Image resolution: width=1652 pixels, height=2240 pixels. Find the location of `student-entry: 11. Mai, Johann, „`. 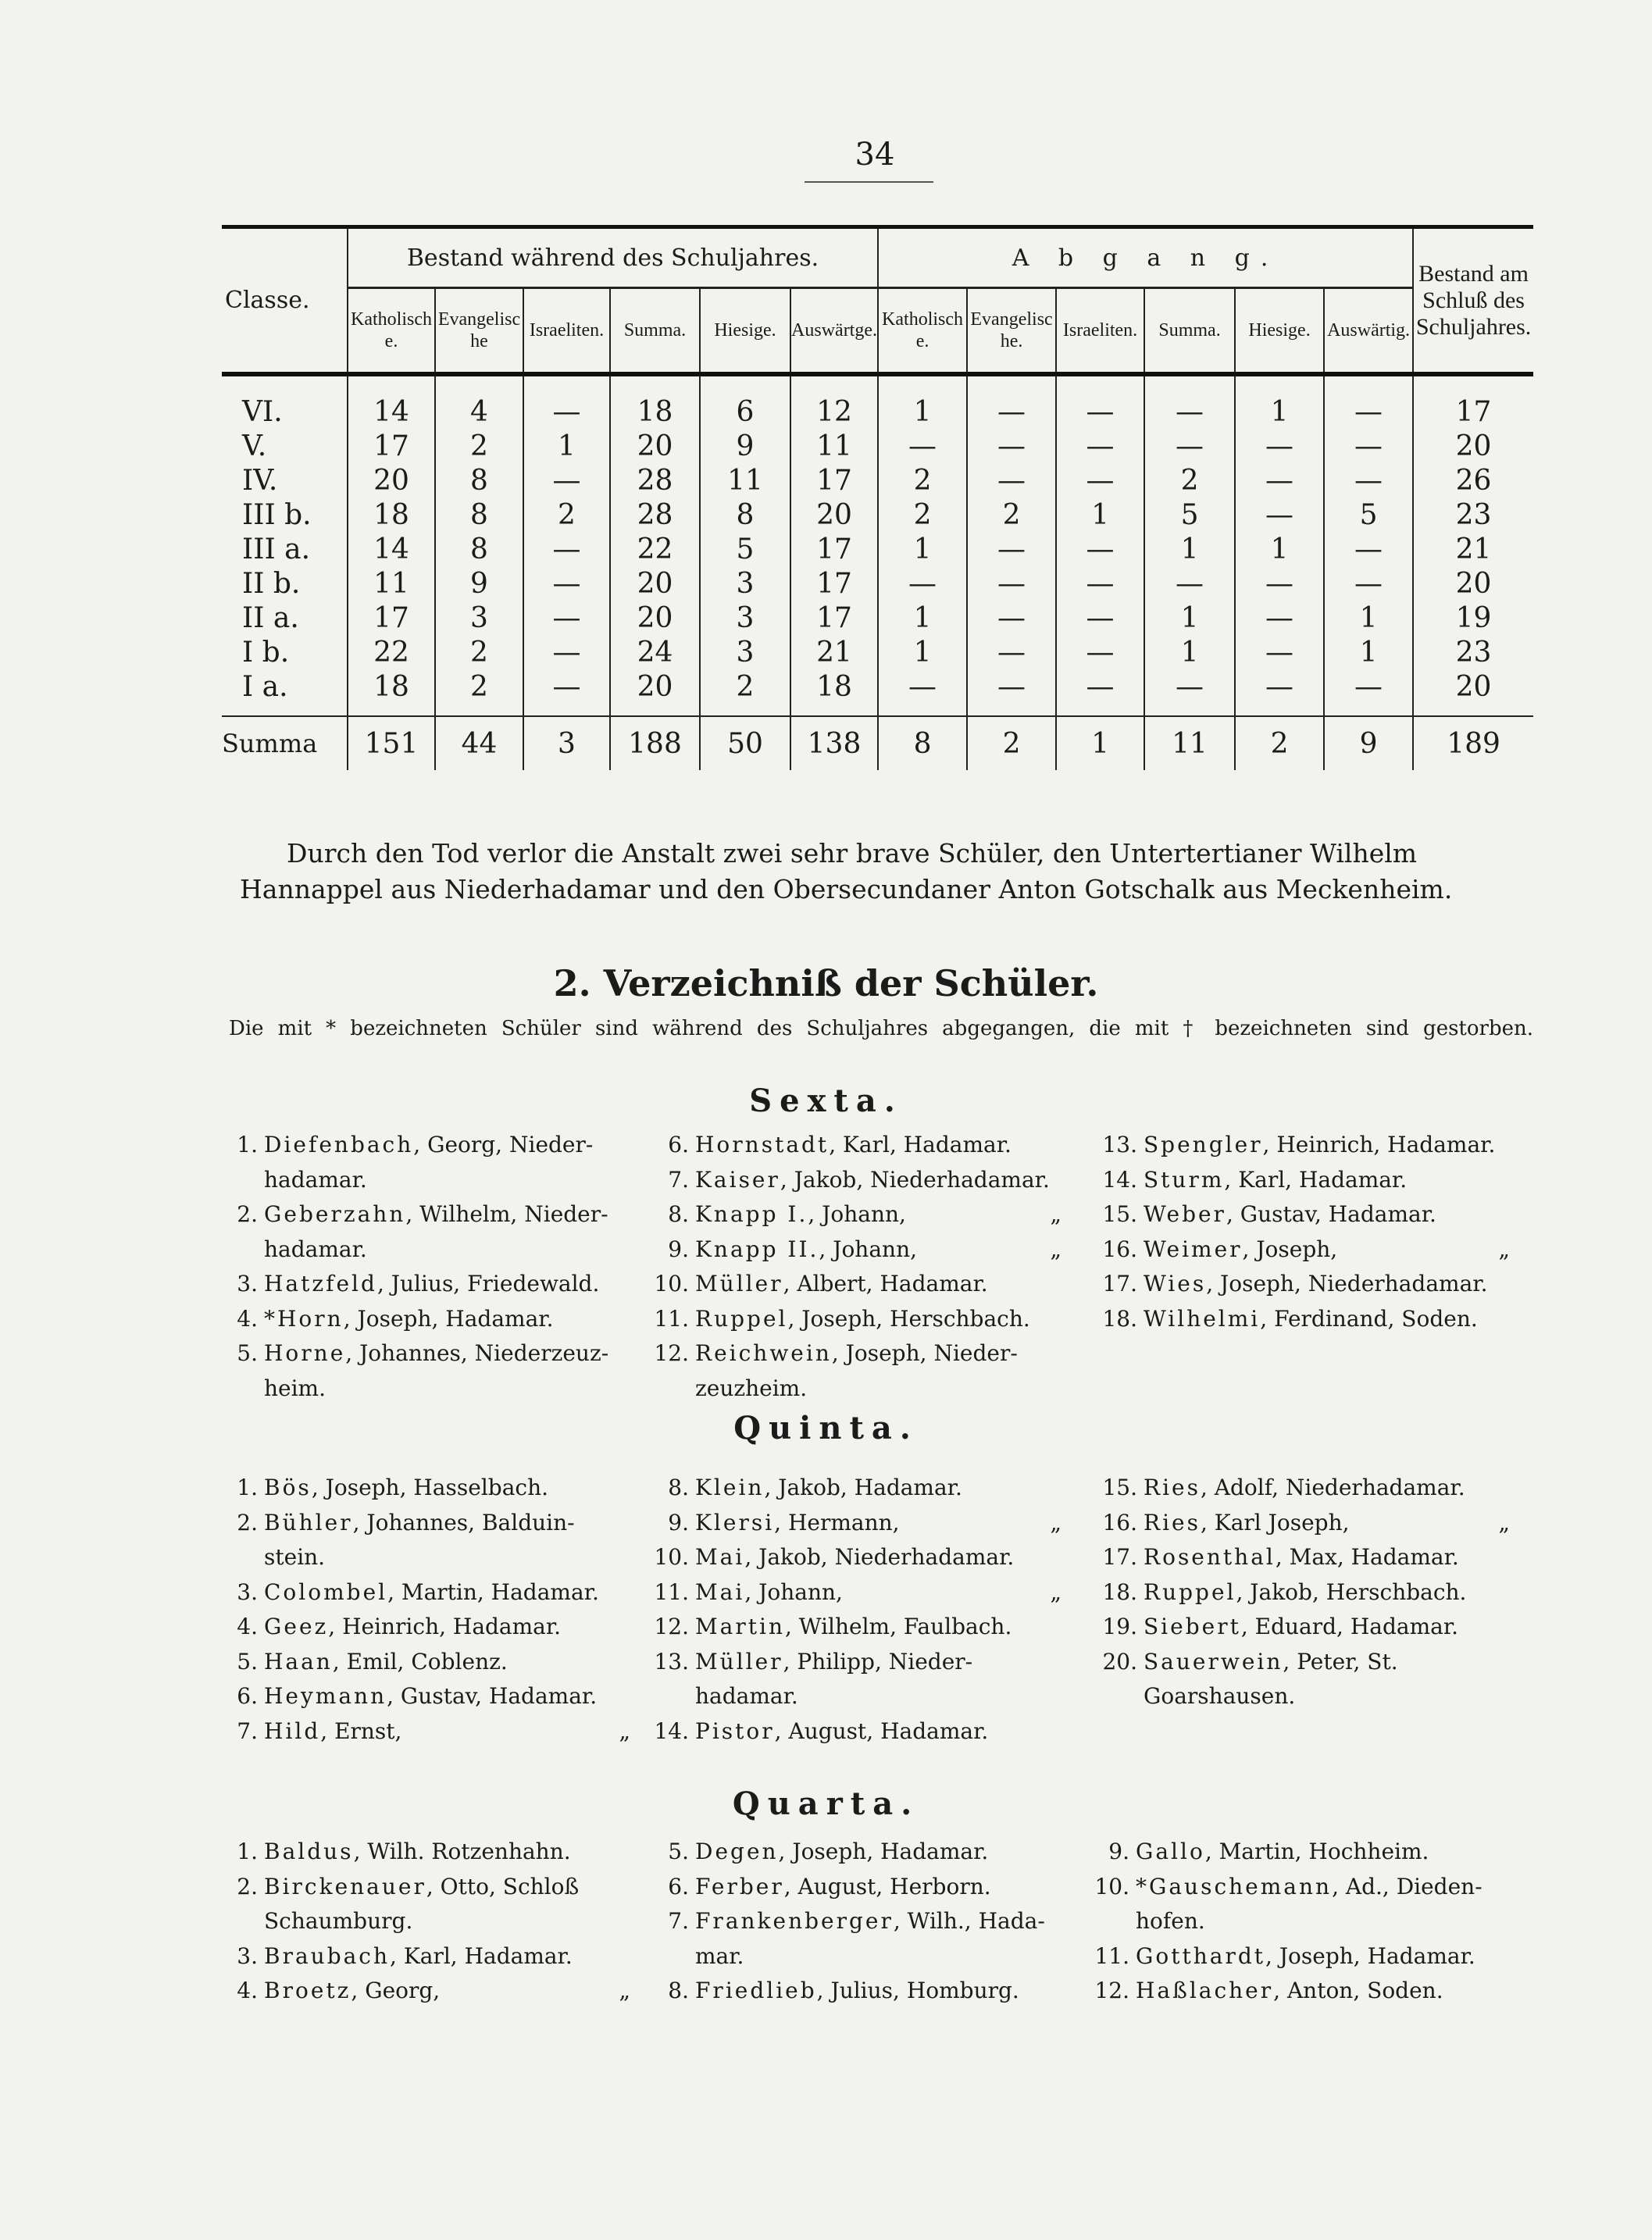

student-entry: 11. Mai, Johann, „ is located at coordinates (862, 1592).